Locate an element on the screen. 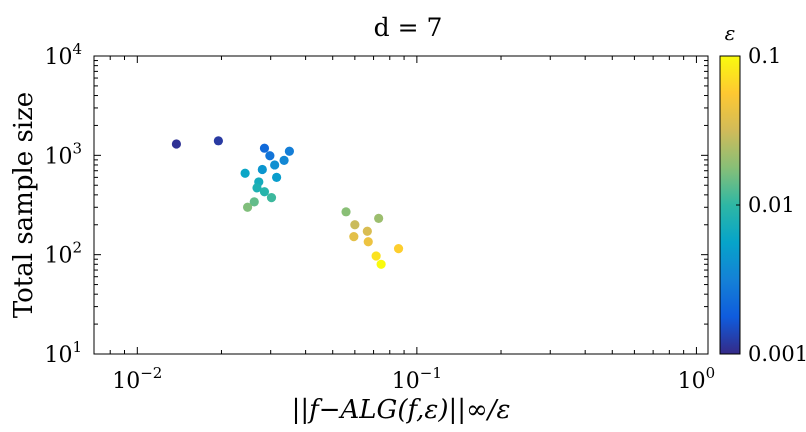  colorbar-ticks: 0.1 0.01 0.001 is located at coordinates (771, 205).